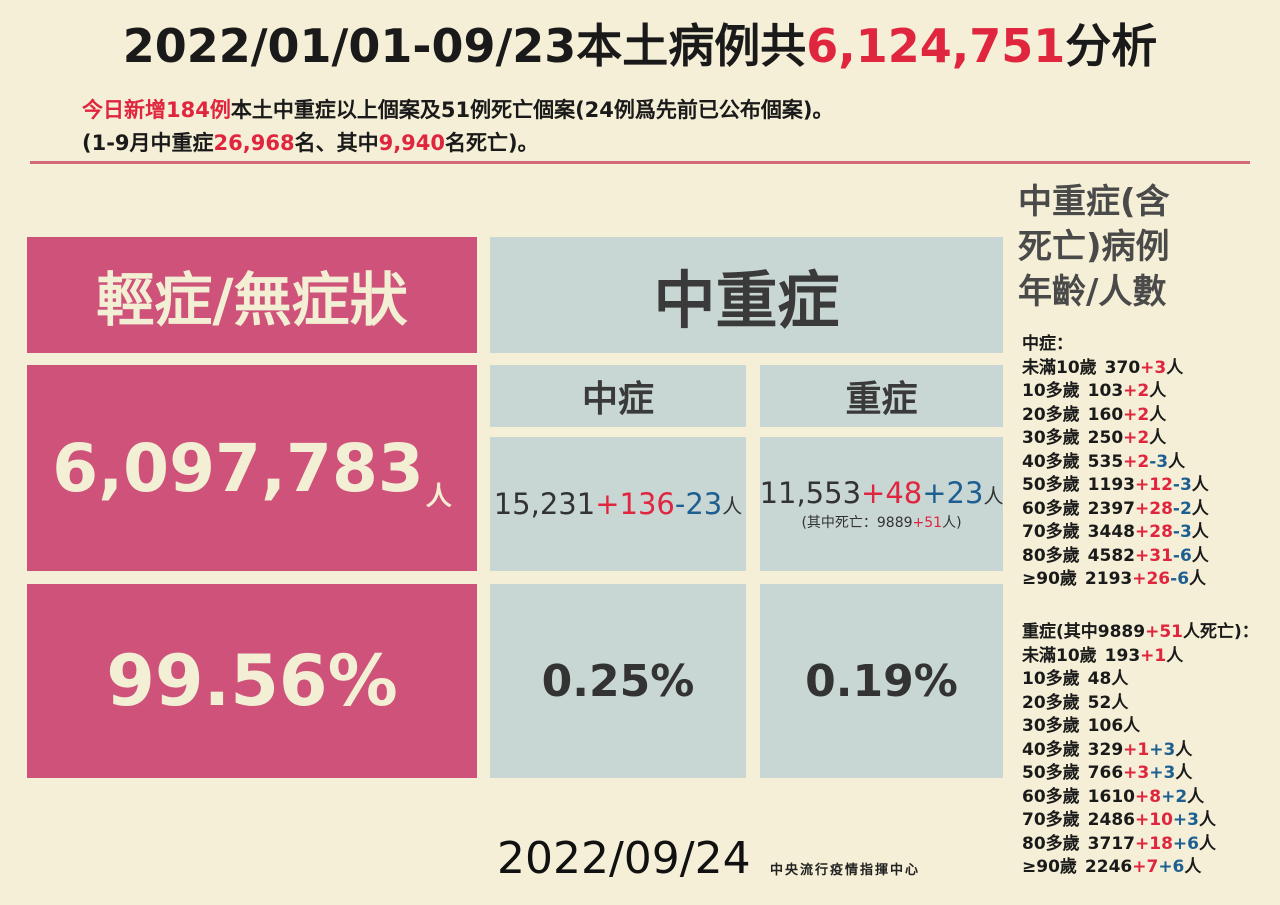  What do you see at coordinates (881, 681) in the screenshot?
I see `severe-percentage: 0.19%` at bounding box center [881, 681].